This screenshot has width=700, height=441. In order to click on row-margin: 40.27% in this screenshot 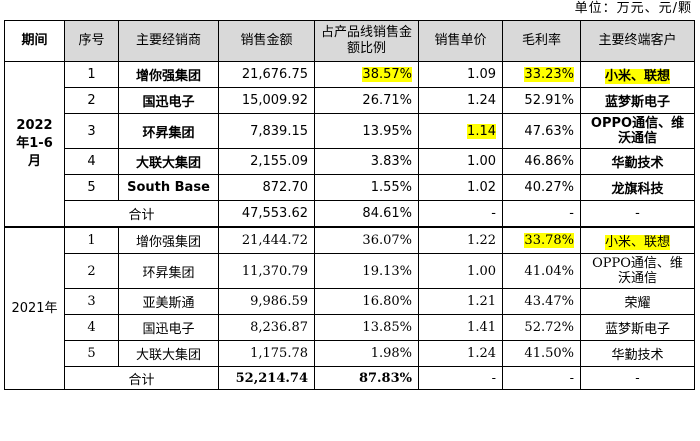, I will do `click(541, 187)`.